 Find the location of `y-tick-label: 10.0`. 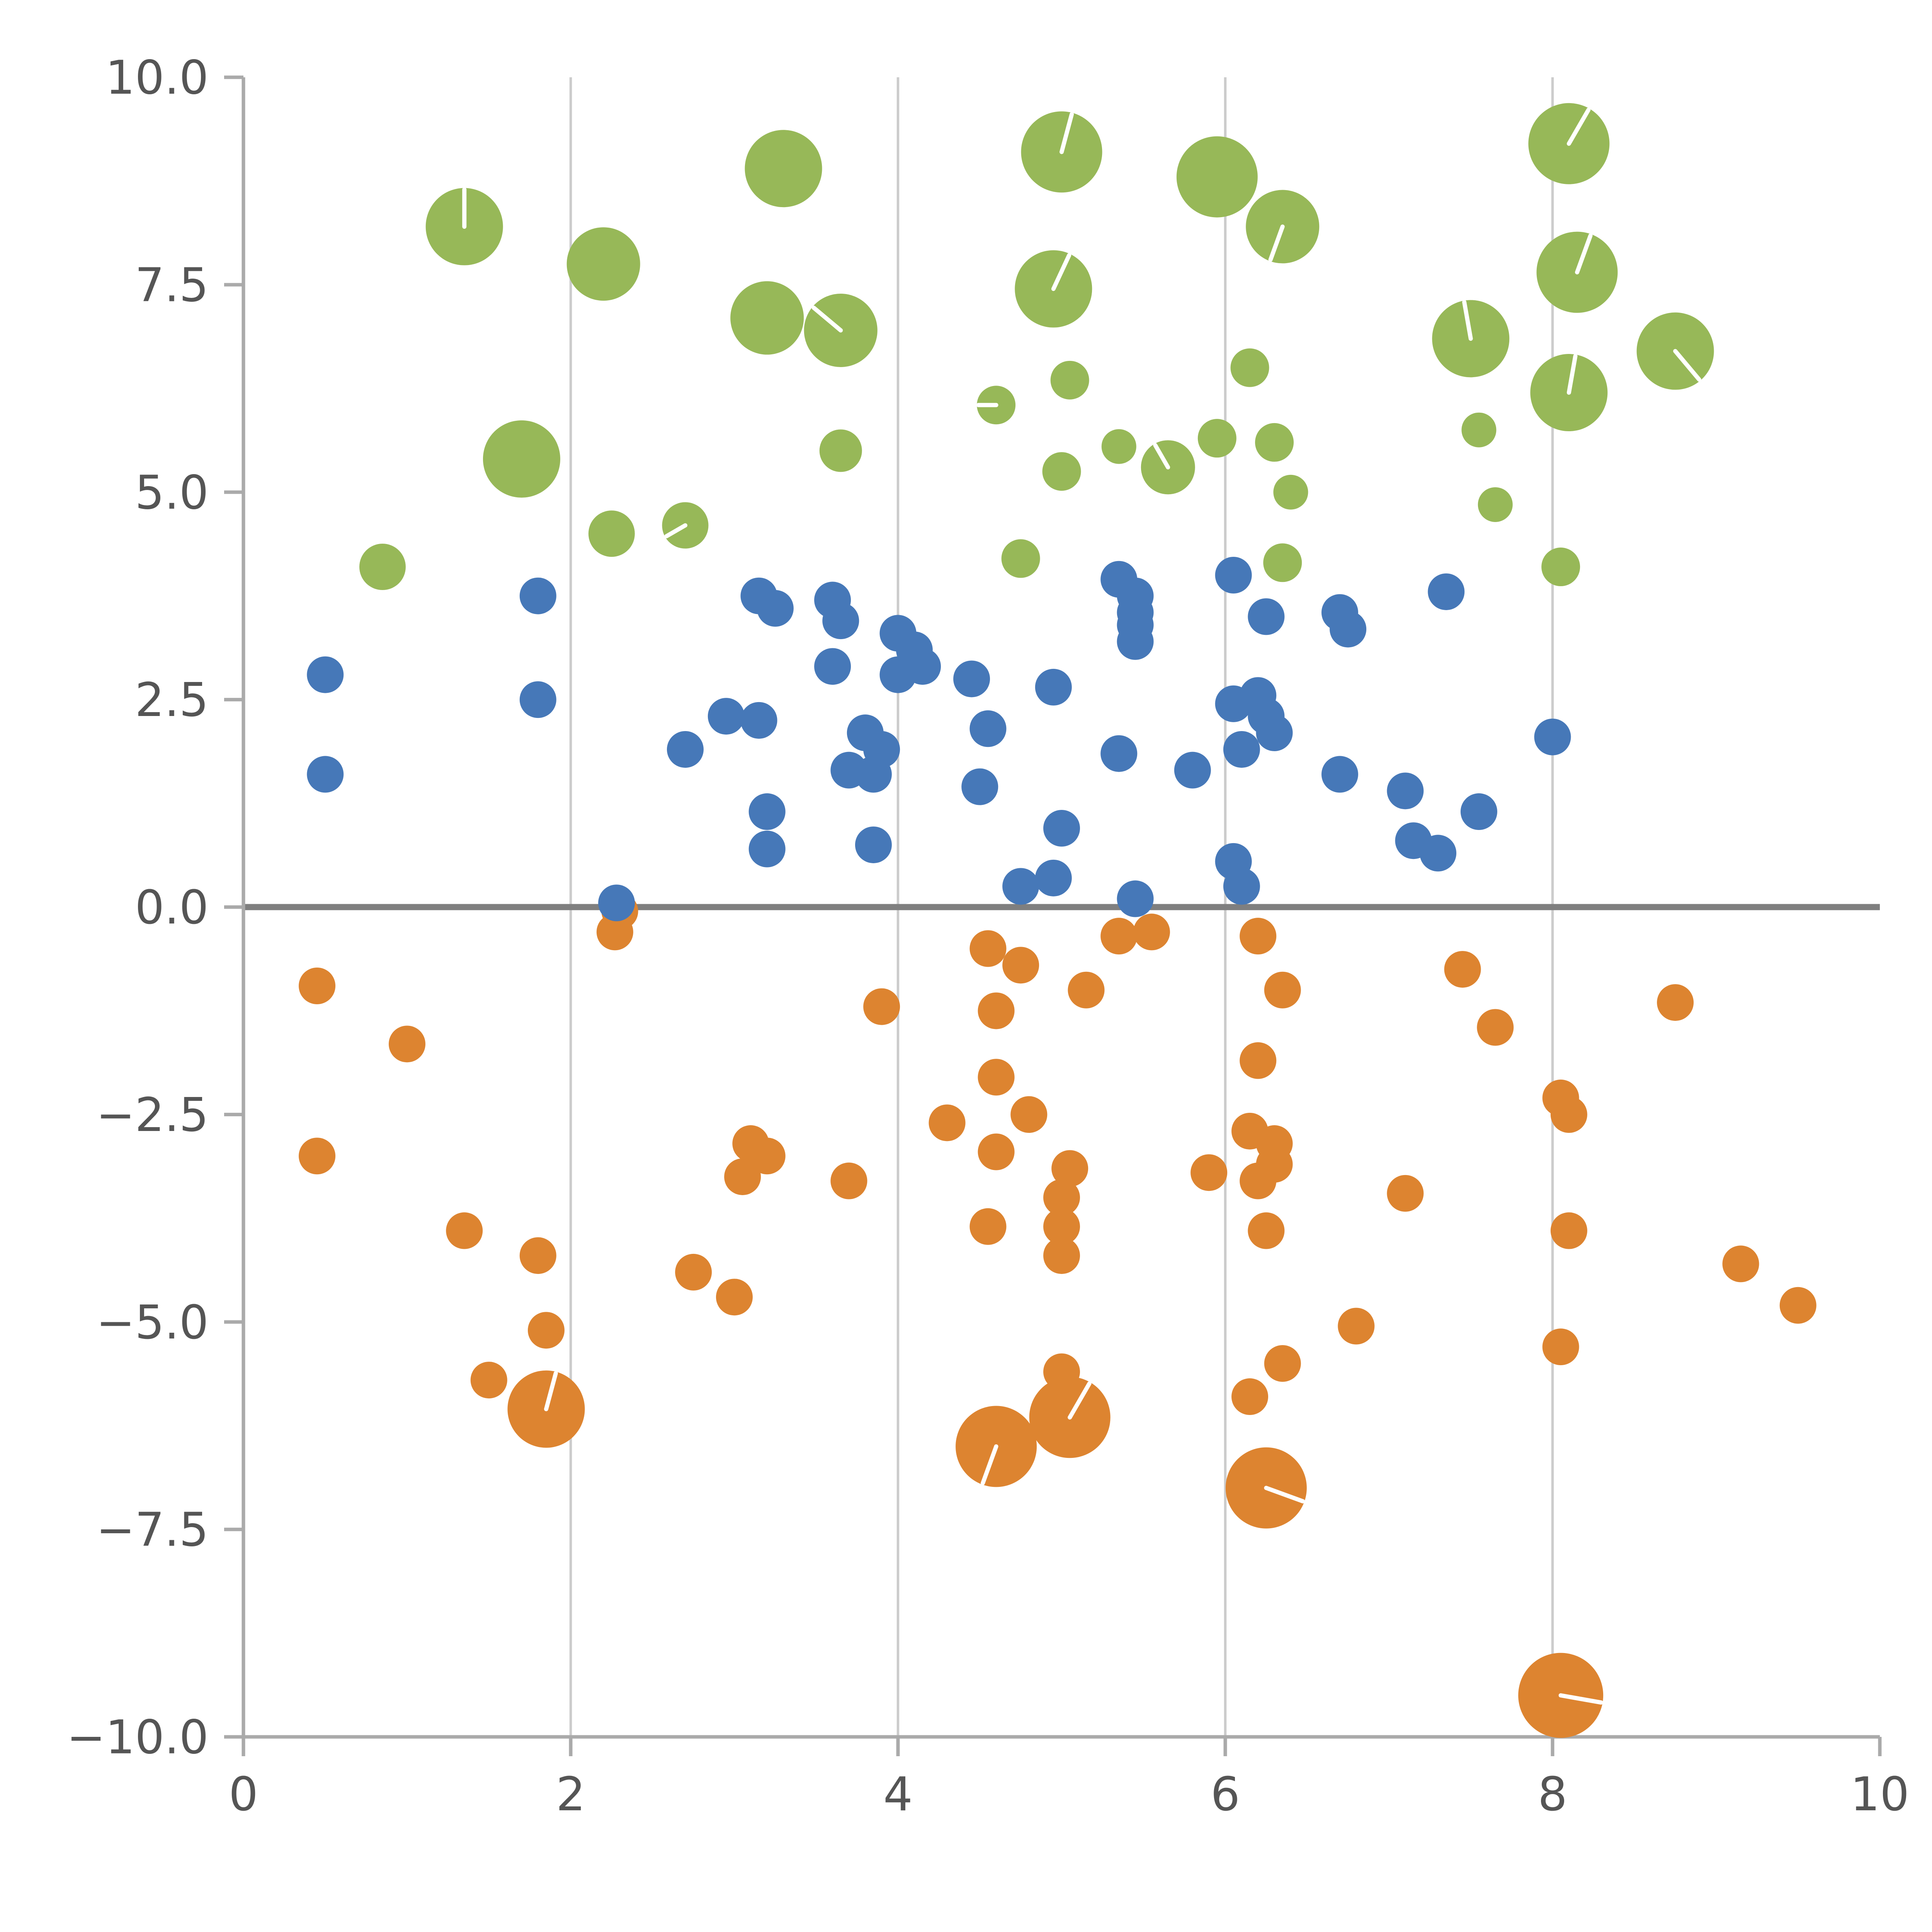

y-tick-label: 10.0 is located at coordinates (157, 78).